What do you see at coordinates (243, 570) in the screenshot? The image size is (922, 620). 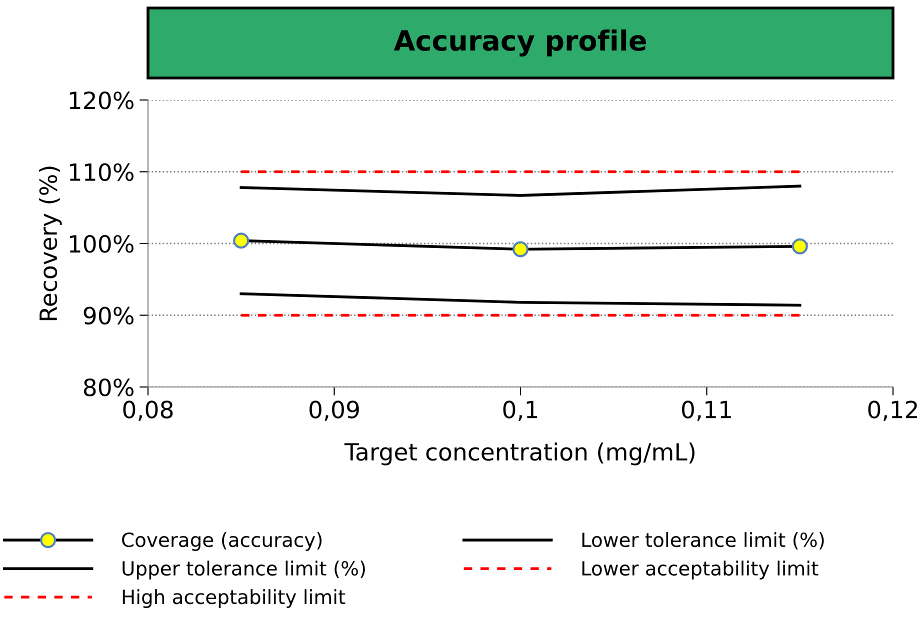 I see `legend-label: Upper tolerance limit (%)` at bounding box center [243, 570].